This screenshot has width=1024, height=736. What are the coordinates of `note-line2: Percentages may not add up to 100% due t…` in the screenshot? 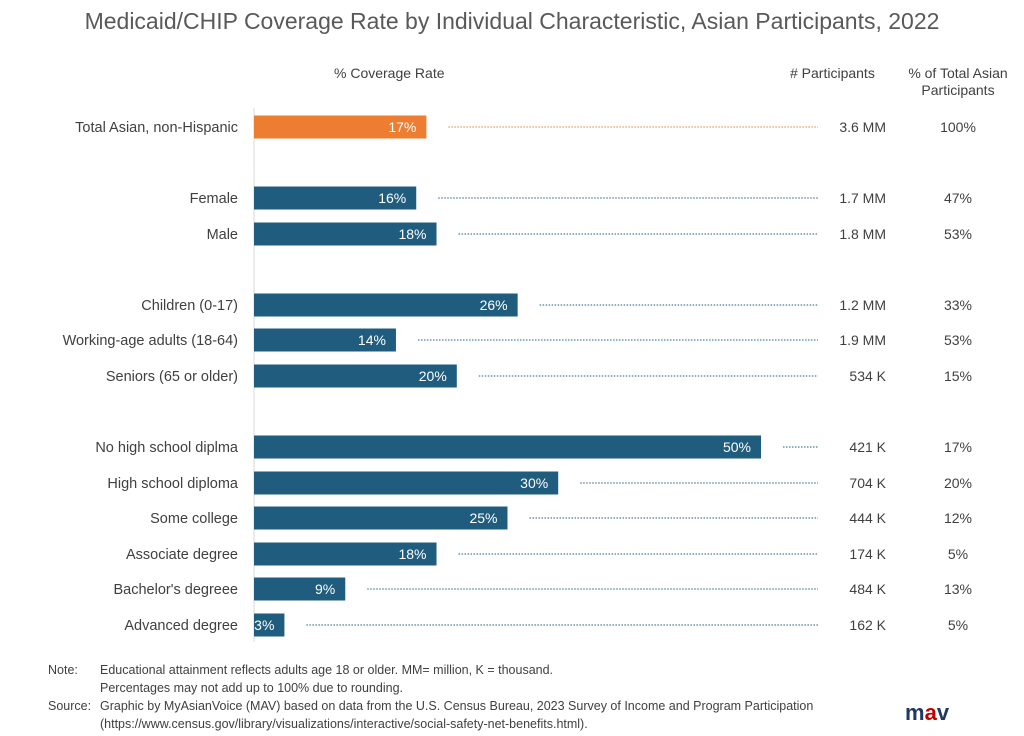 It's located at (251, 688).